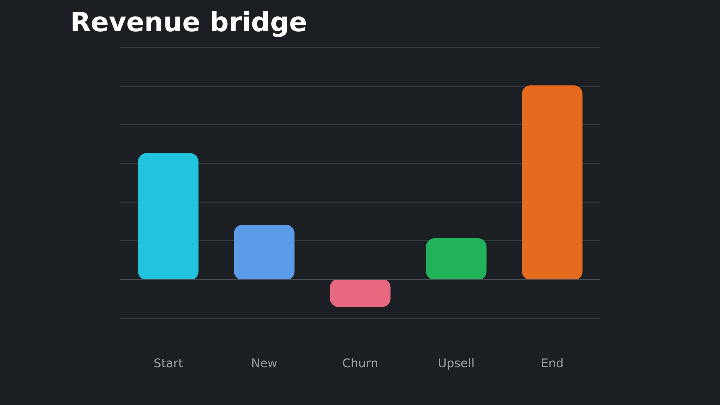 This screenshot has width=720, height=405. I want to click on x-tick-label: Upsell, so click(456, 363).